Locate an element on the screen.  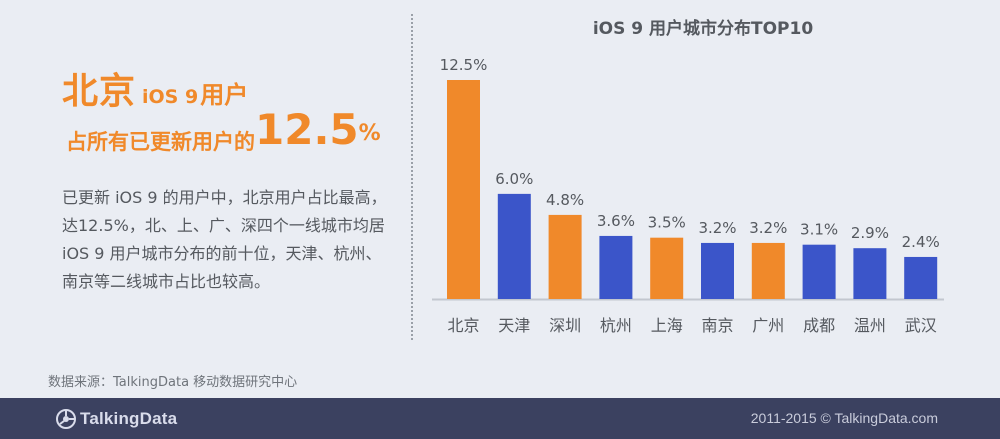
footer-bar: TalkingData 2011-2015 © TalkingData.com is located at coordinates (500, 418).